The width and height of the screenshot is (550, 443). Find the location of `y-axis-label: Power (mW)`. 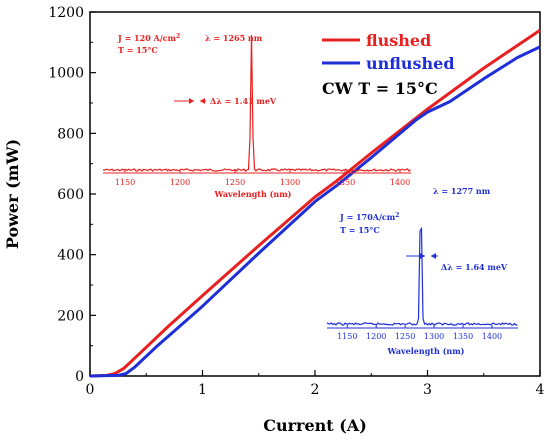

y-axis-label: Power (mW) is located at coordinates (12, 194).